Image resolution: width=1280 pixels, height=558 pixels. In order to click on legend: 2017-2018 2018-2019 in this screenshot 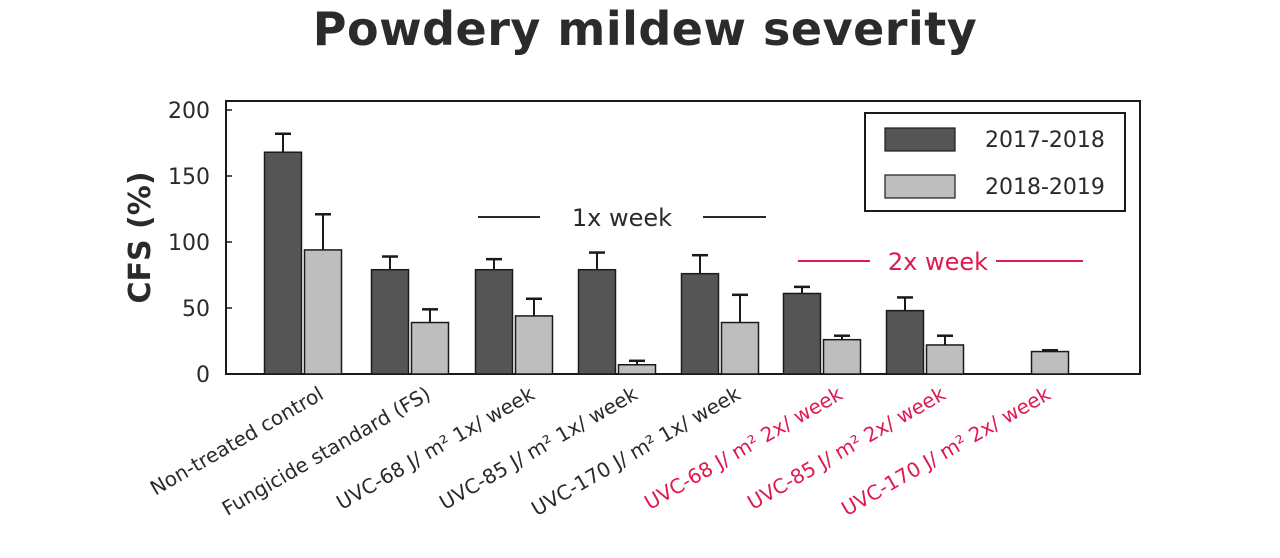, I will do `click(995, 162)`.